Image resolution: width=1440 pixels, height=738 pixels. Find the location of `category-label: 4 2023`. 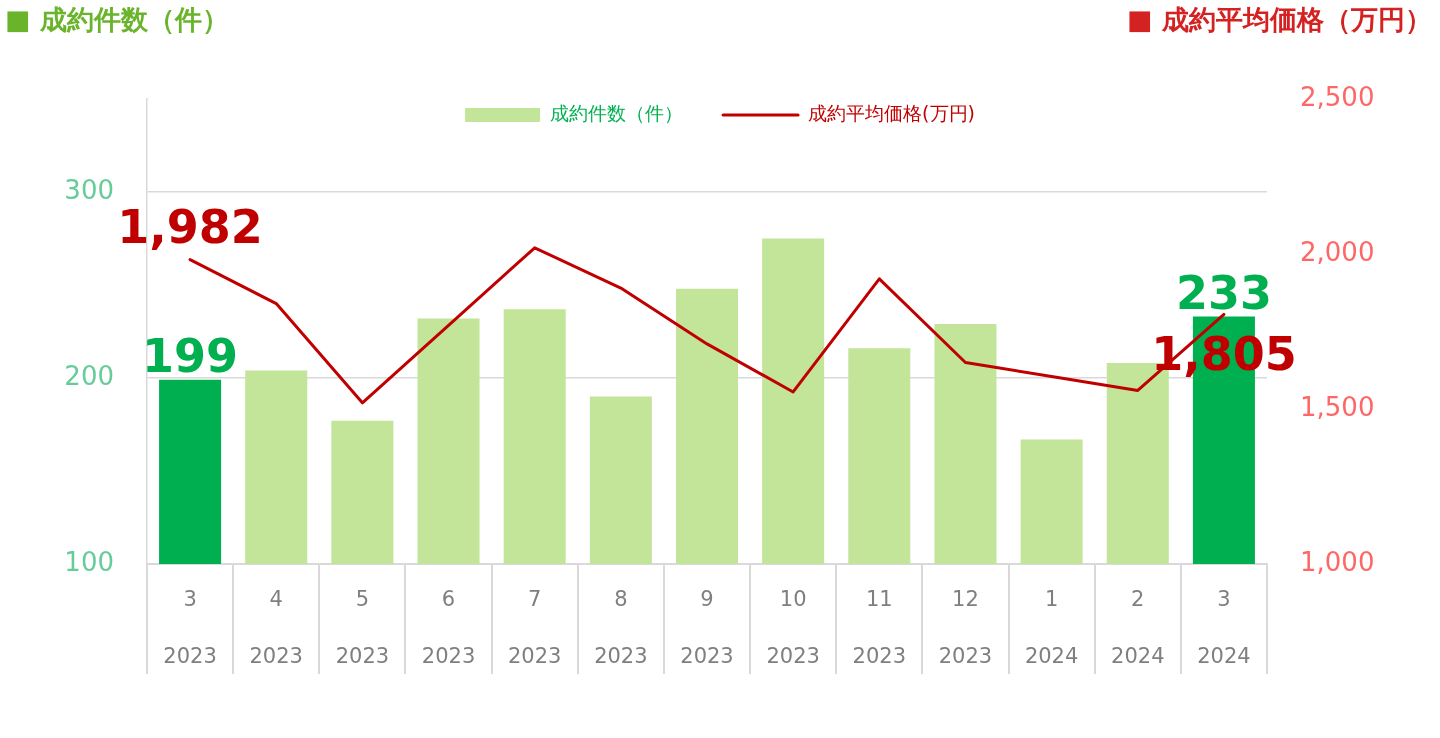

category-label: 4 2023 is located at coordinates (276, 627).